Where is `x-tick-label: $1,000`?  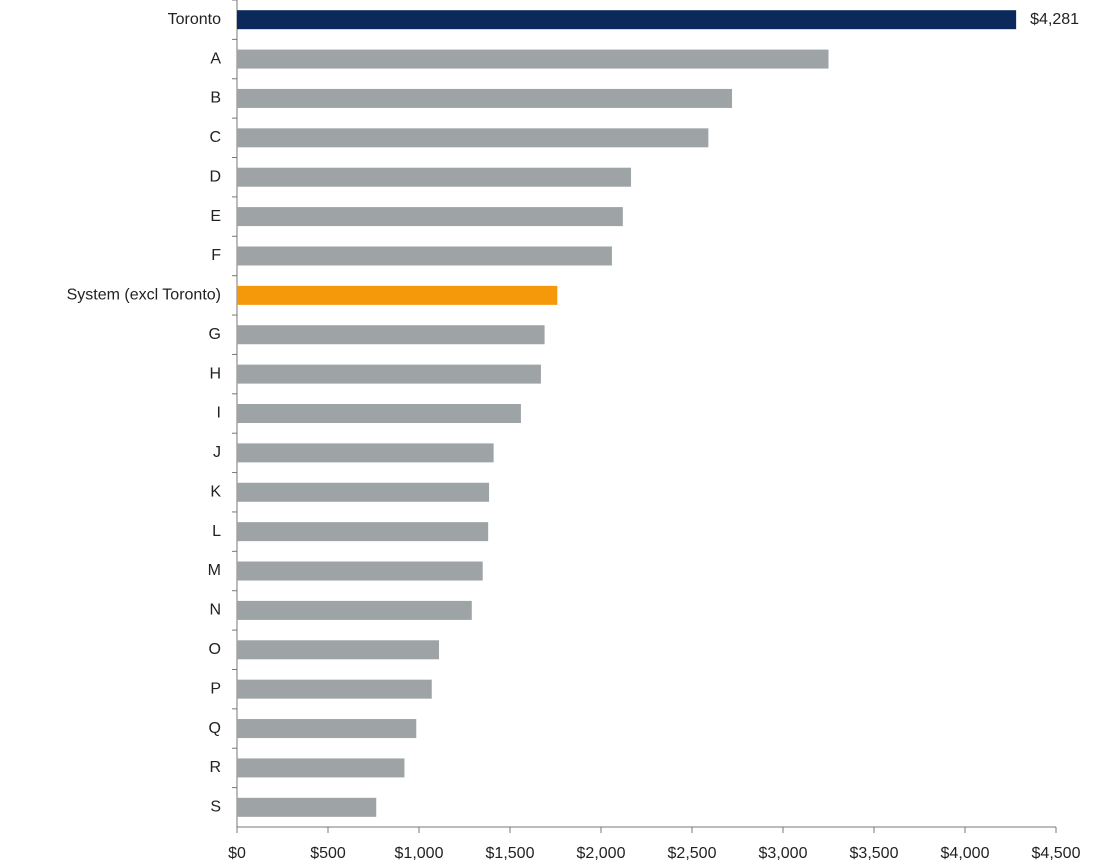 x-tick-label: $1,000 is located at coordinates (419, 853).